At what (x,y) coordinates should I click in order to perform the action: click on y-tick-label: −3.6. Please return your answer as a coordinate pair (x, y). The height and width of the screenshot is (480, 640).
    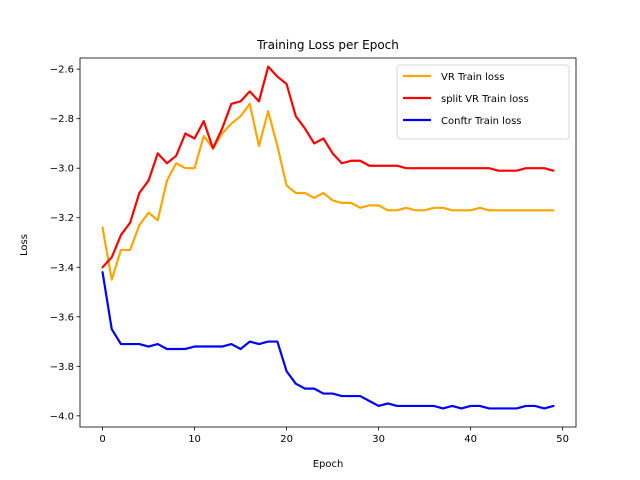
    Looking at the image, I should click on (62, 317).